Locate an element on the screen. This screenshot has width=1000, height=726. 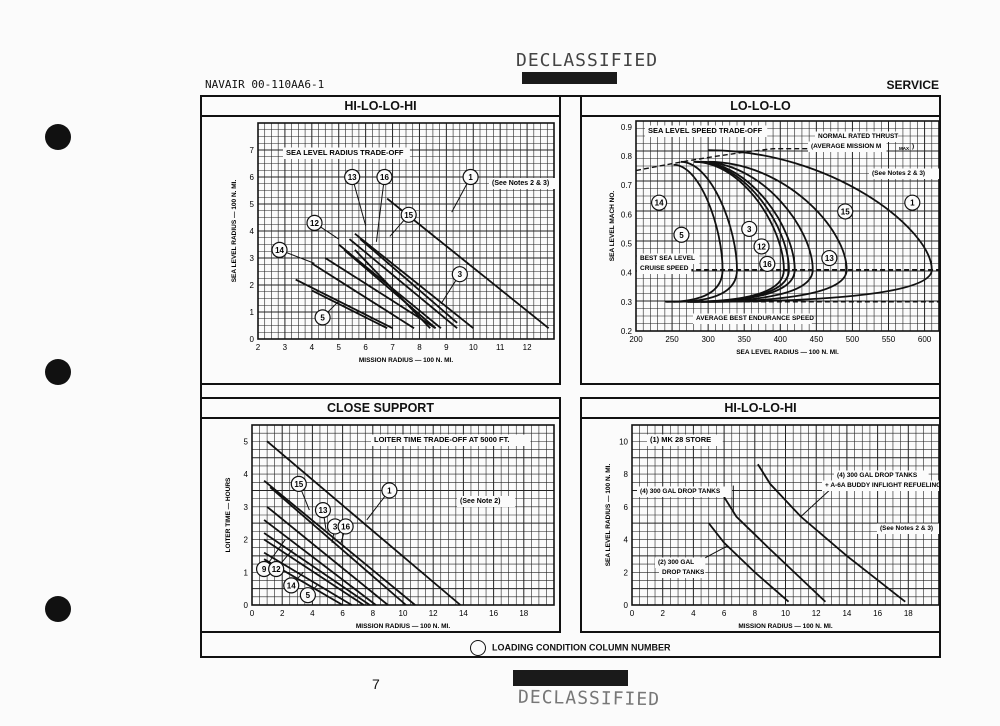
x-tick-label: 16 is located at coordinates (493, 613).